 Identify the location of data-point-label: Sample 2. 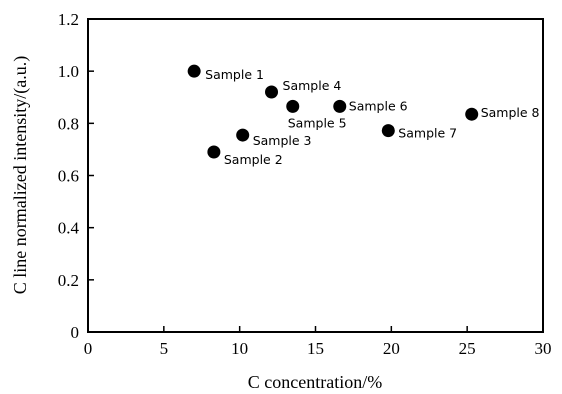
(253, 159).